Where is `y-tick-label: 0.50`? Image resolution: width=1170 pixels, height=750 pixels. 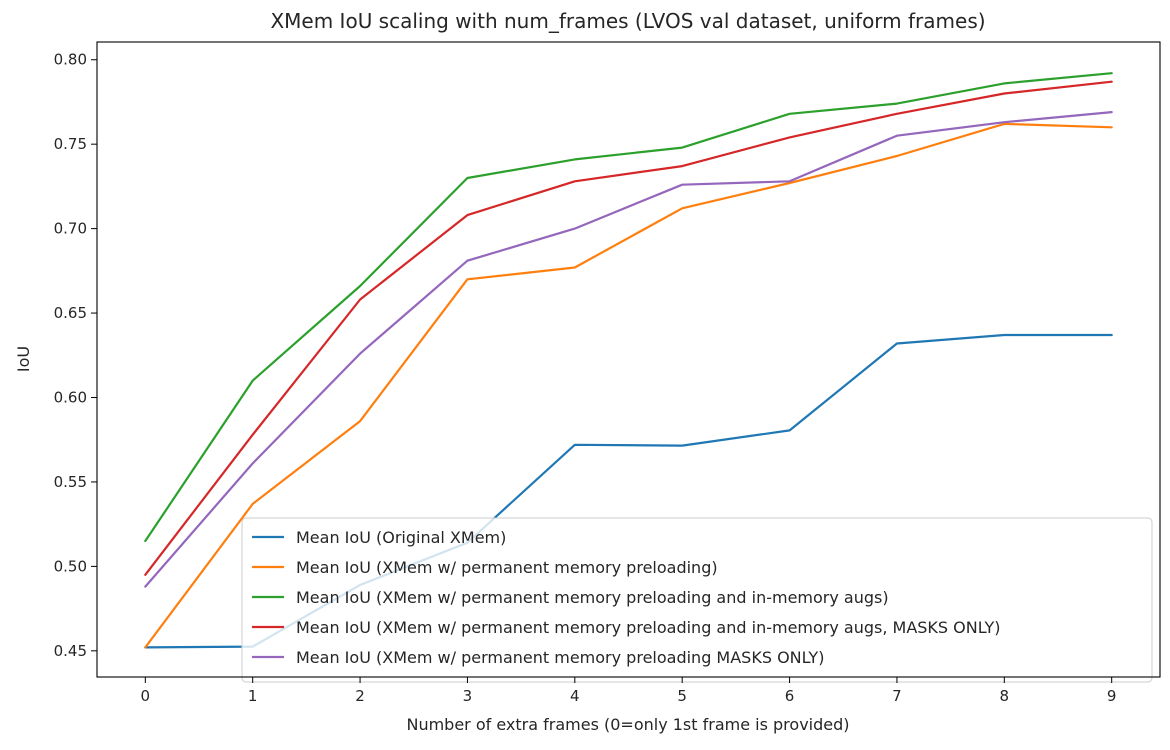
y-tick-label: 0.50 is located at coordinates (70, 566).